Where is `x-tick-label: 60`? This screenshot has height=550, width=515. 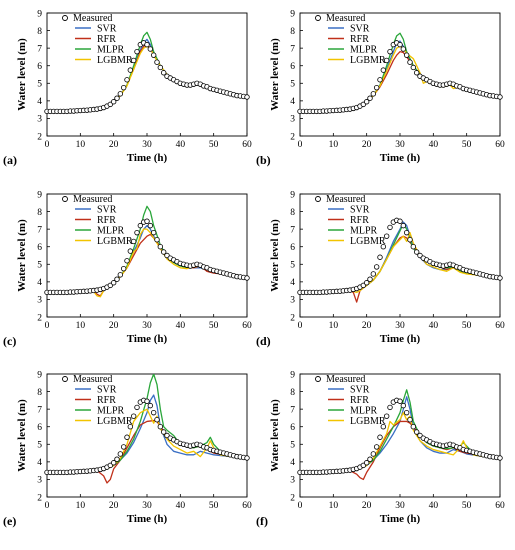 x-tick-label: 60 is located at coordinates (247, 506).